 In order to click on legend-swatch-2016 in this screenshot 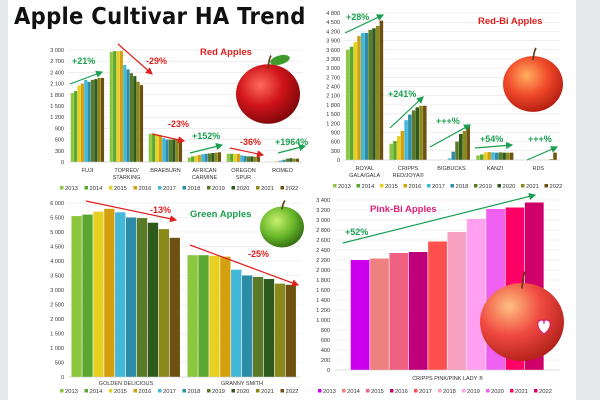, I will do `click(135, 188)`.